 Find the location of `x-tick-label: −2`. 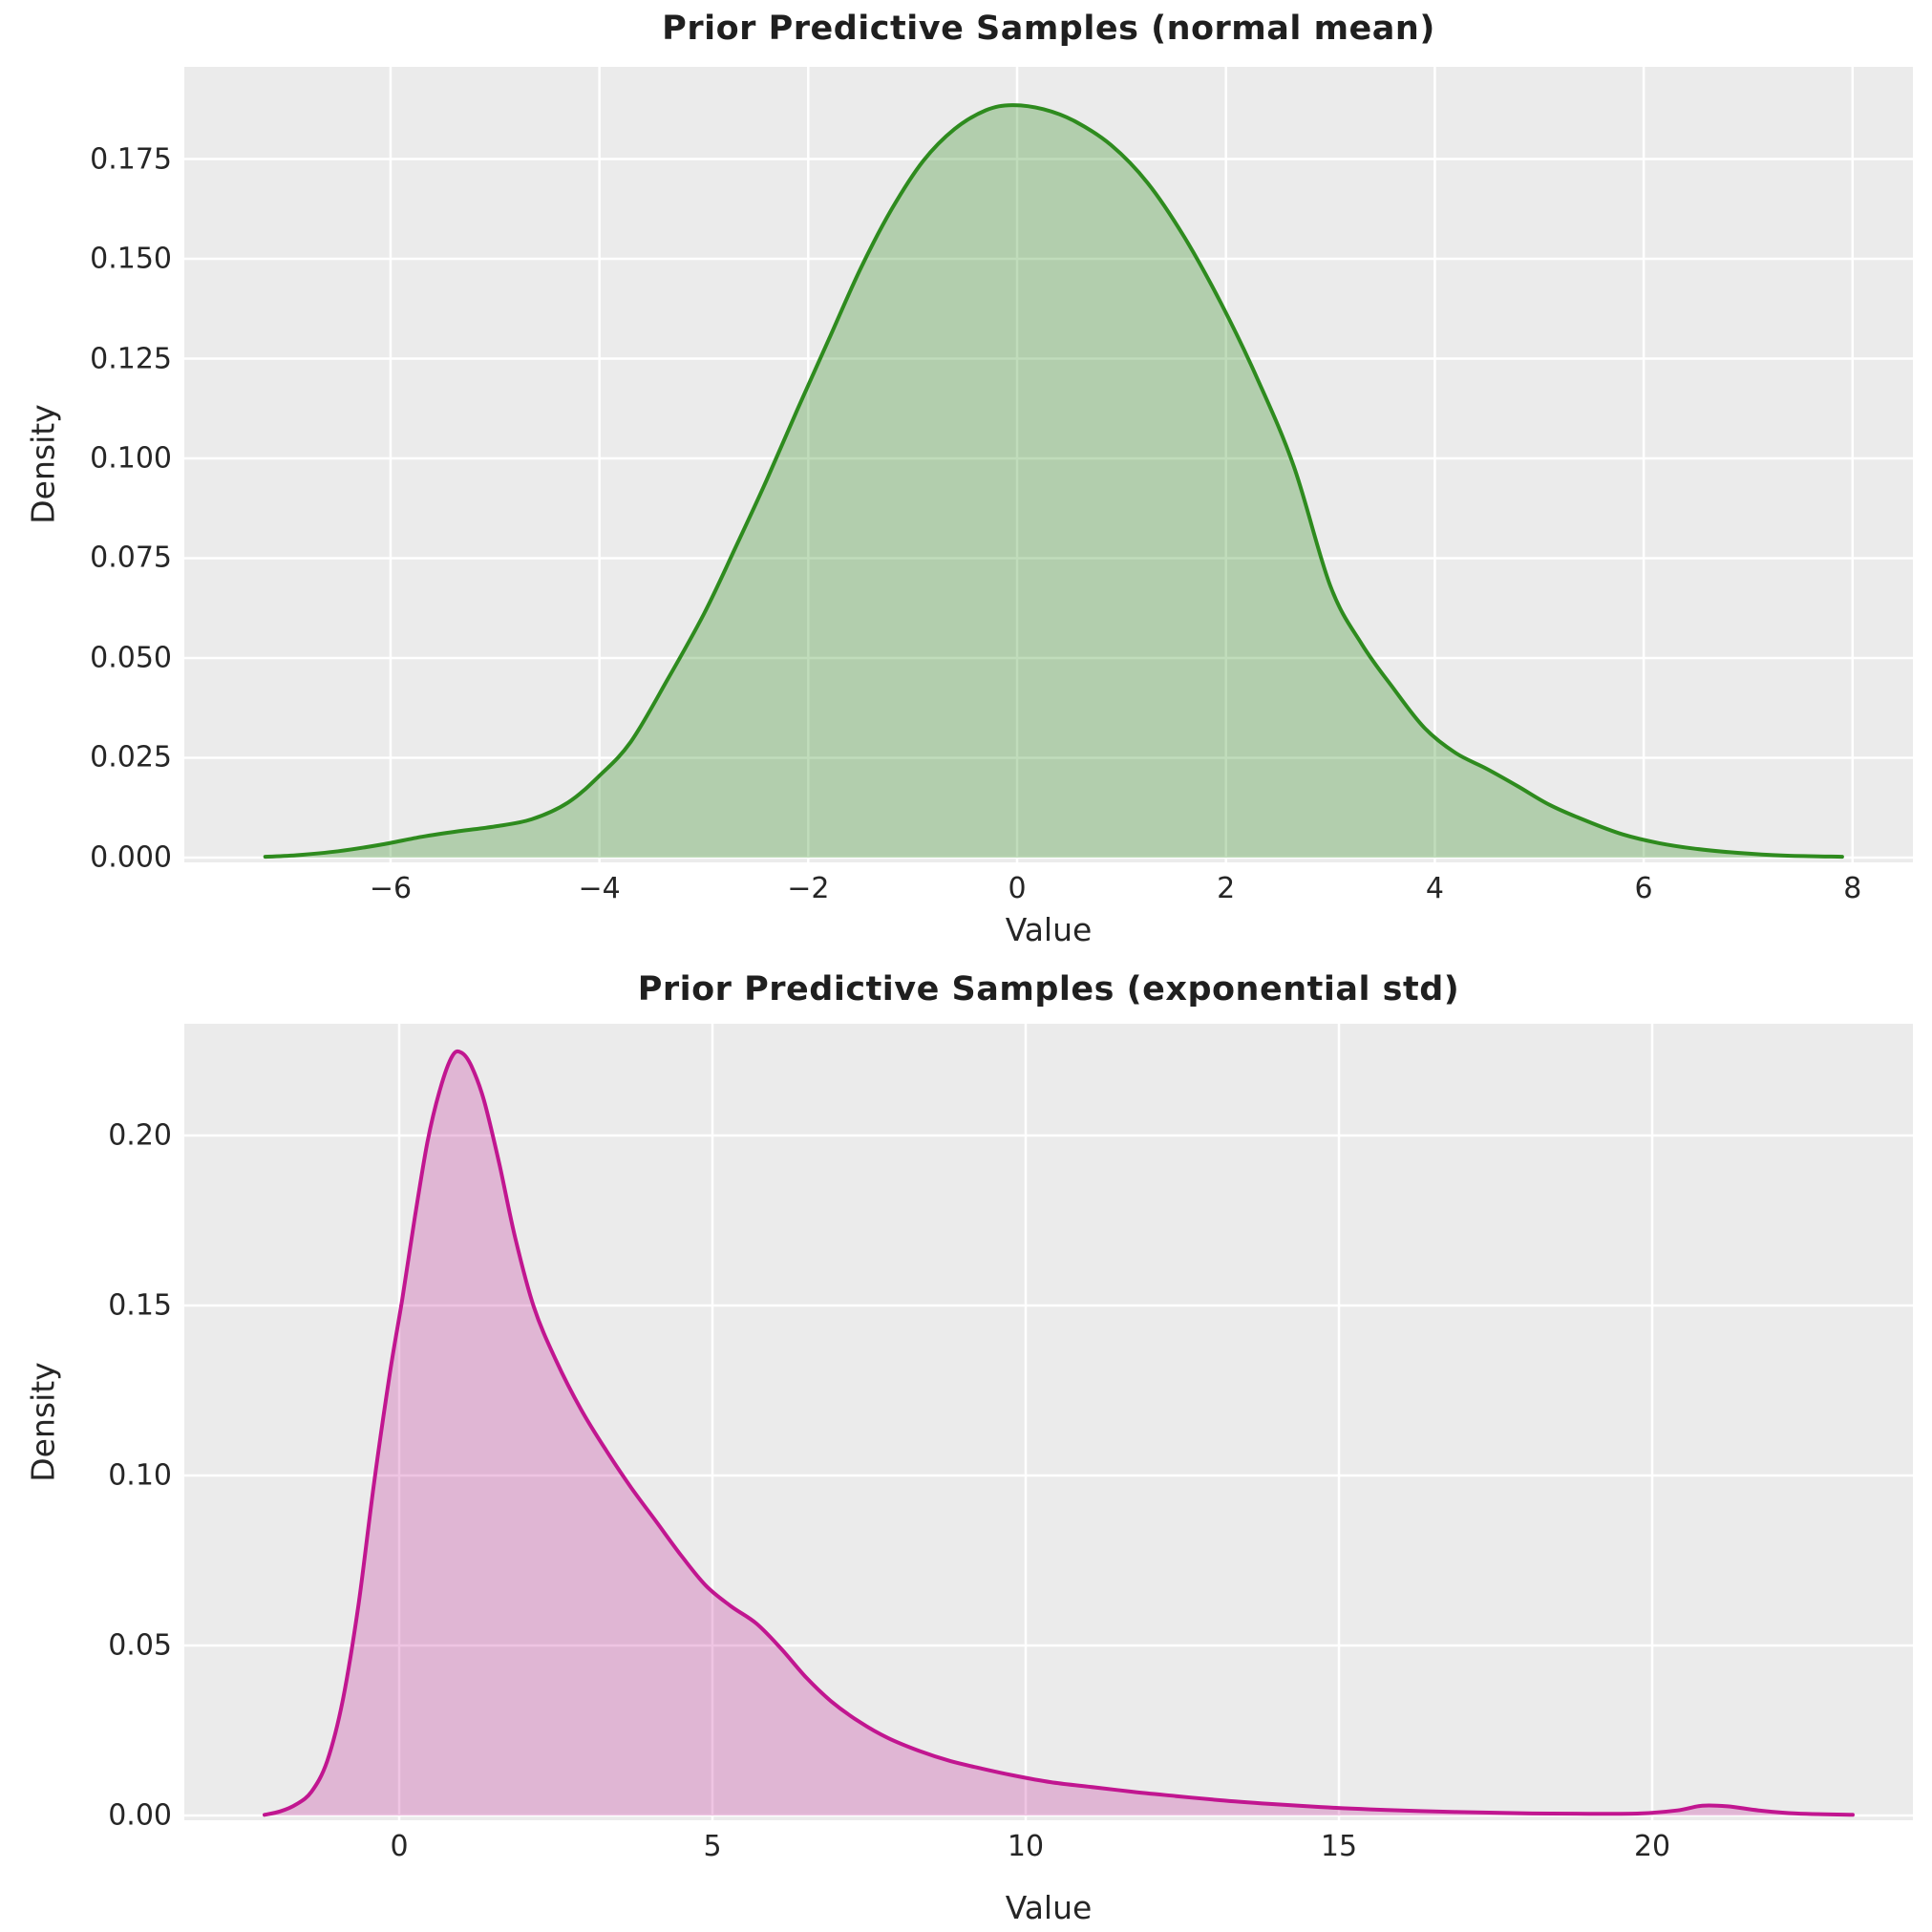

x-tick-label: −2 is located at coordinates (808, 888).